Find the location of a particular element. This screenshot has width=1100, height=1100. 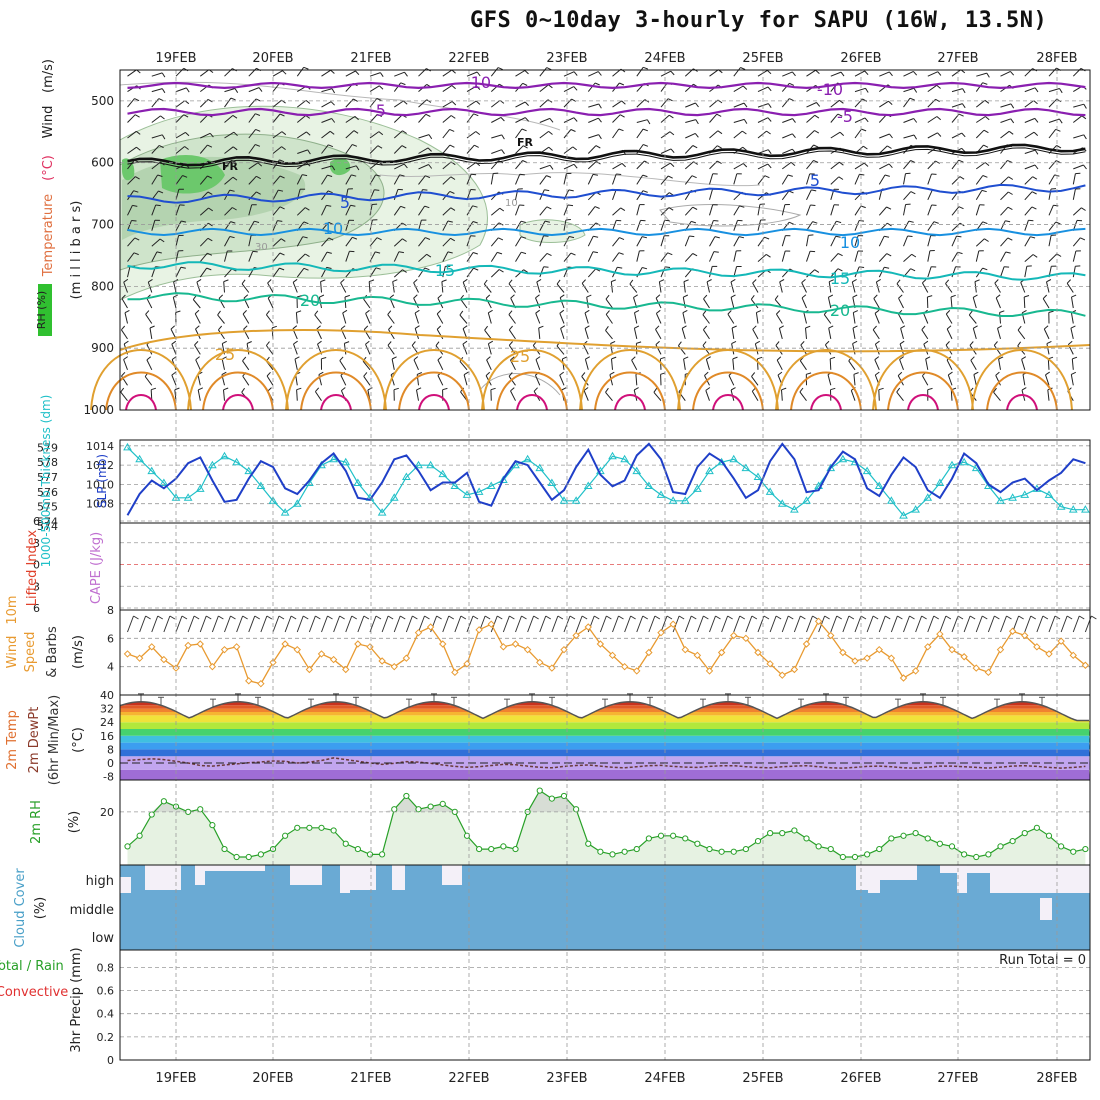

rh-area is located at coordinates (606, 827).